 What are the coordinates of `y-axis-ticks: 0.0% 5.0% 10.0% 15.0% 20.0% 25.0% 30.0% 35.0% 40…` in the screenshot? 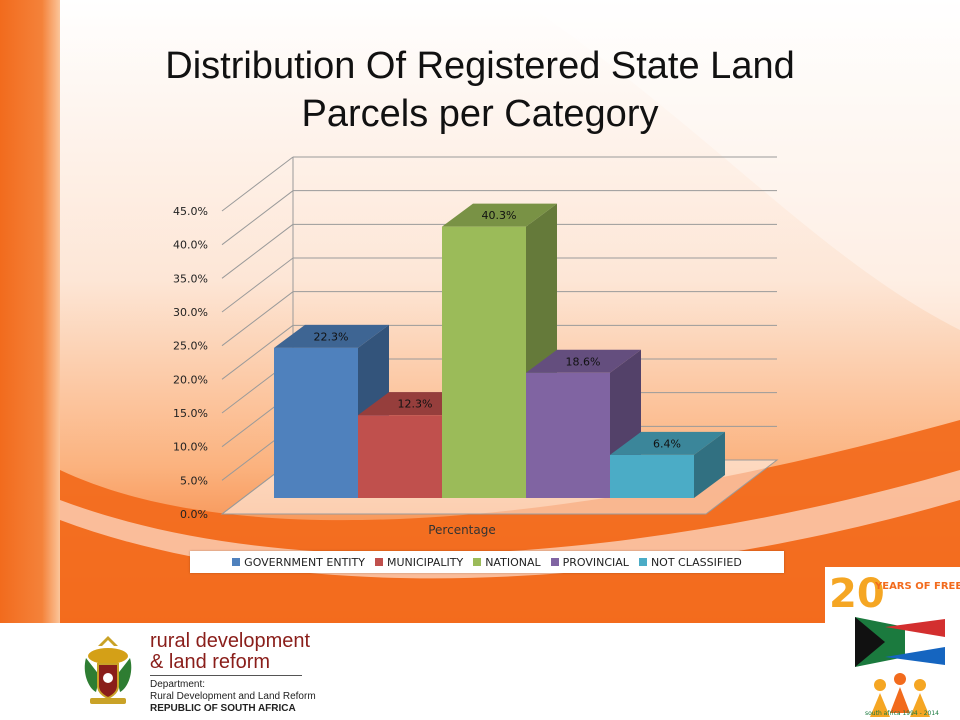 It's located at (190, 363).